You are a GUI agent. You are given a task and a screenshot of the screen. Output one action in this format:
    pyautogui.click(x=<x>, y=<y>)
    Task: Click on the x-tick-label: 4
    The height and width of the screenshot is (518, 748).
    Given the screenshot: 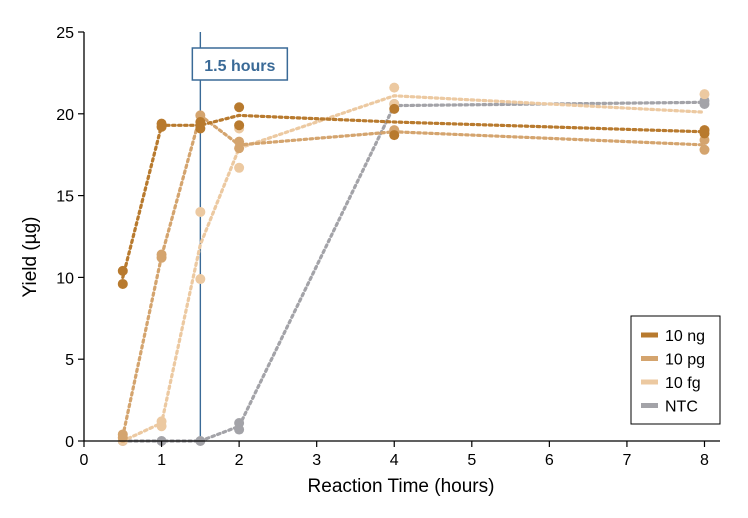 What is the action you would take?
    pyautogui.click(x=394, y=460)
    